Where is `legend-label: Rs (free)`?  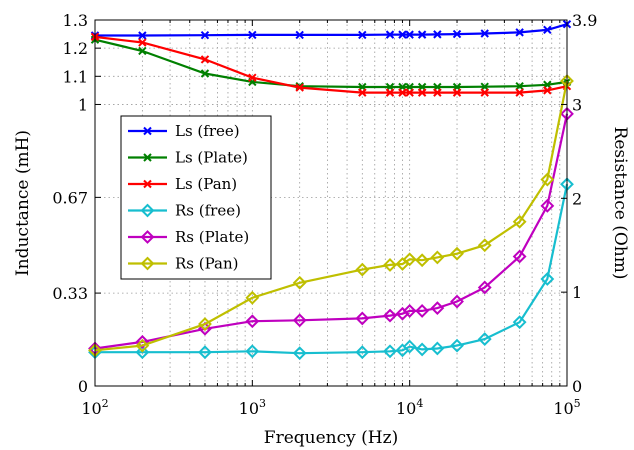 legend-label: Rs (free) is located at coordinates (208, 211).